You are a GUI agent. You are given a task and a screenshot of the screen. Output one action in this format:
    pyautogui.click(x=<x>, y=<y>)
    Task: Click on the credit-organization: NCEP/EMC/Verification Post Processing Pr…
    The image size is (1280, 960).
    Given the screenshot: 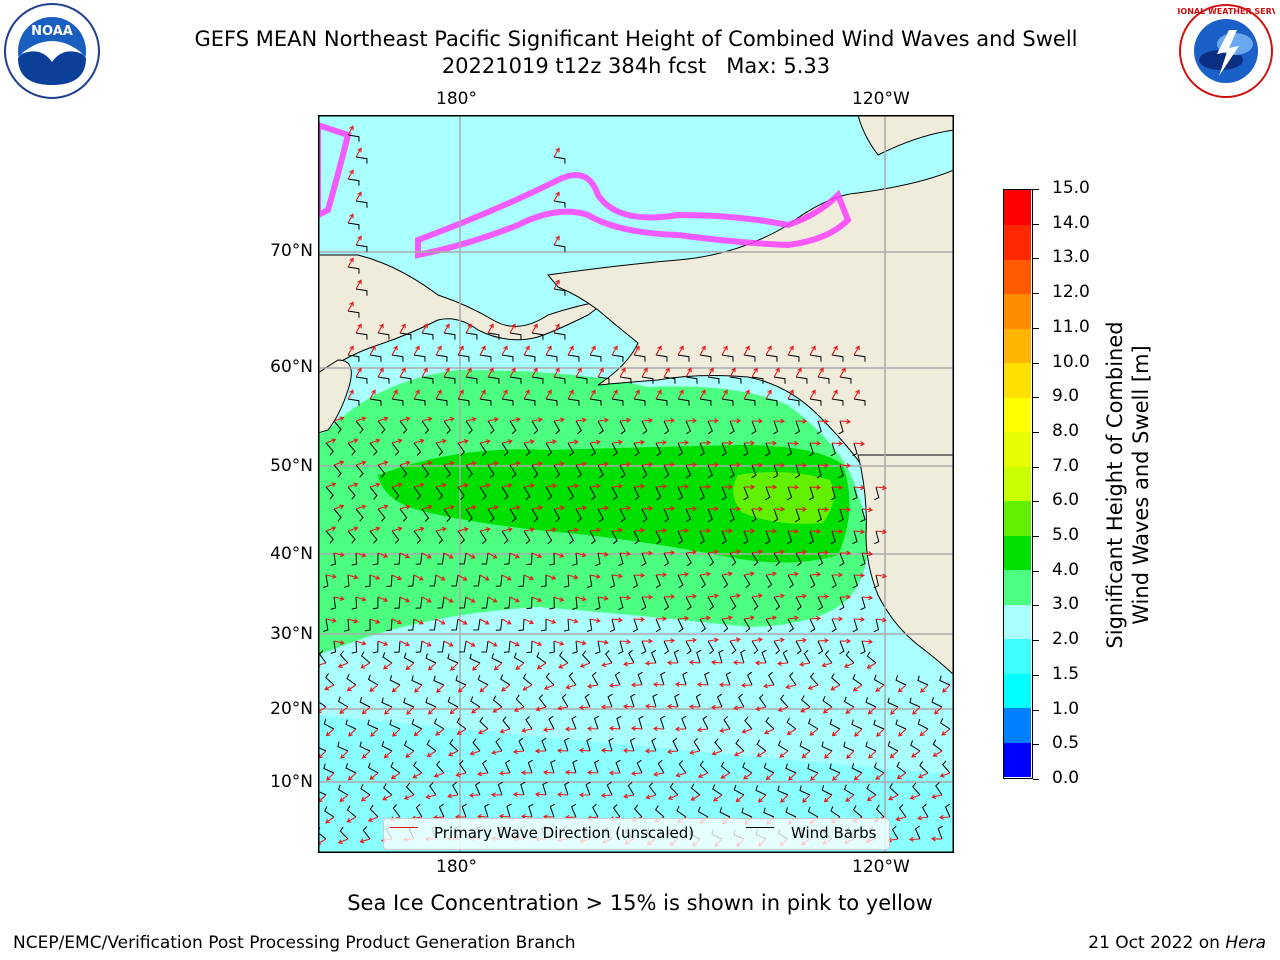 What is the action you would take?
    pyautogui.click(x=294, y=943)
    